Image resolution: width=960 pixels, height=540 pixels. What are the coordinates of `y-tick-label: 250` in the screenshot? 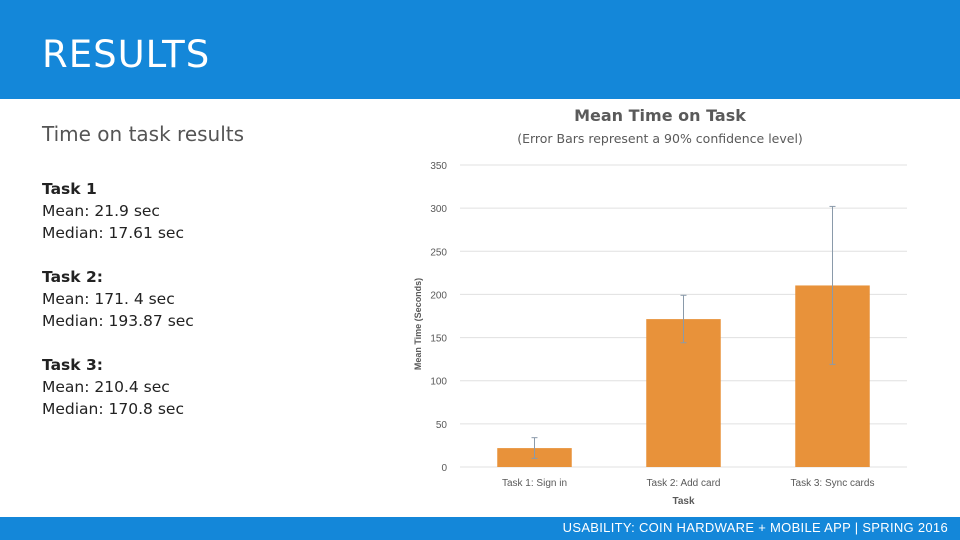 It's located at (438, 252).